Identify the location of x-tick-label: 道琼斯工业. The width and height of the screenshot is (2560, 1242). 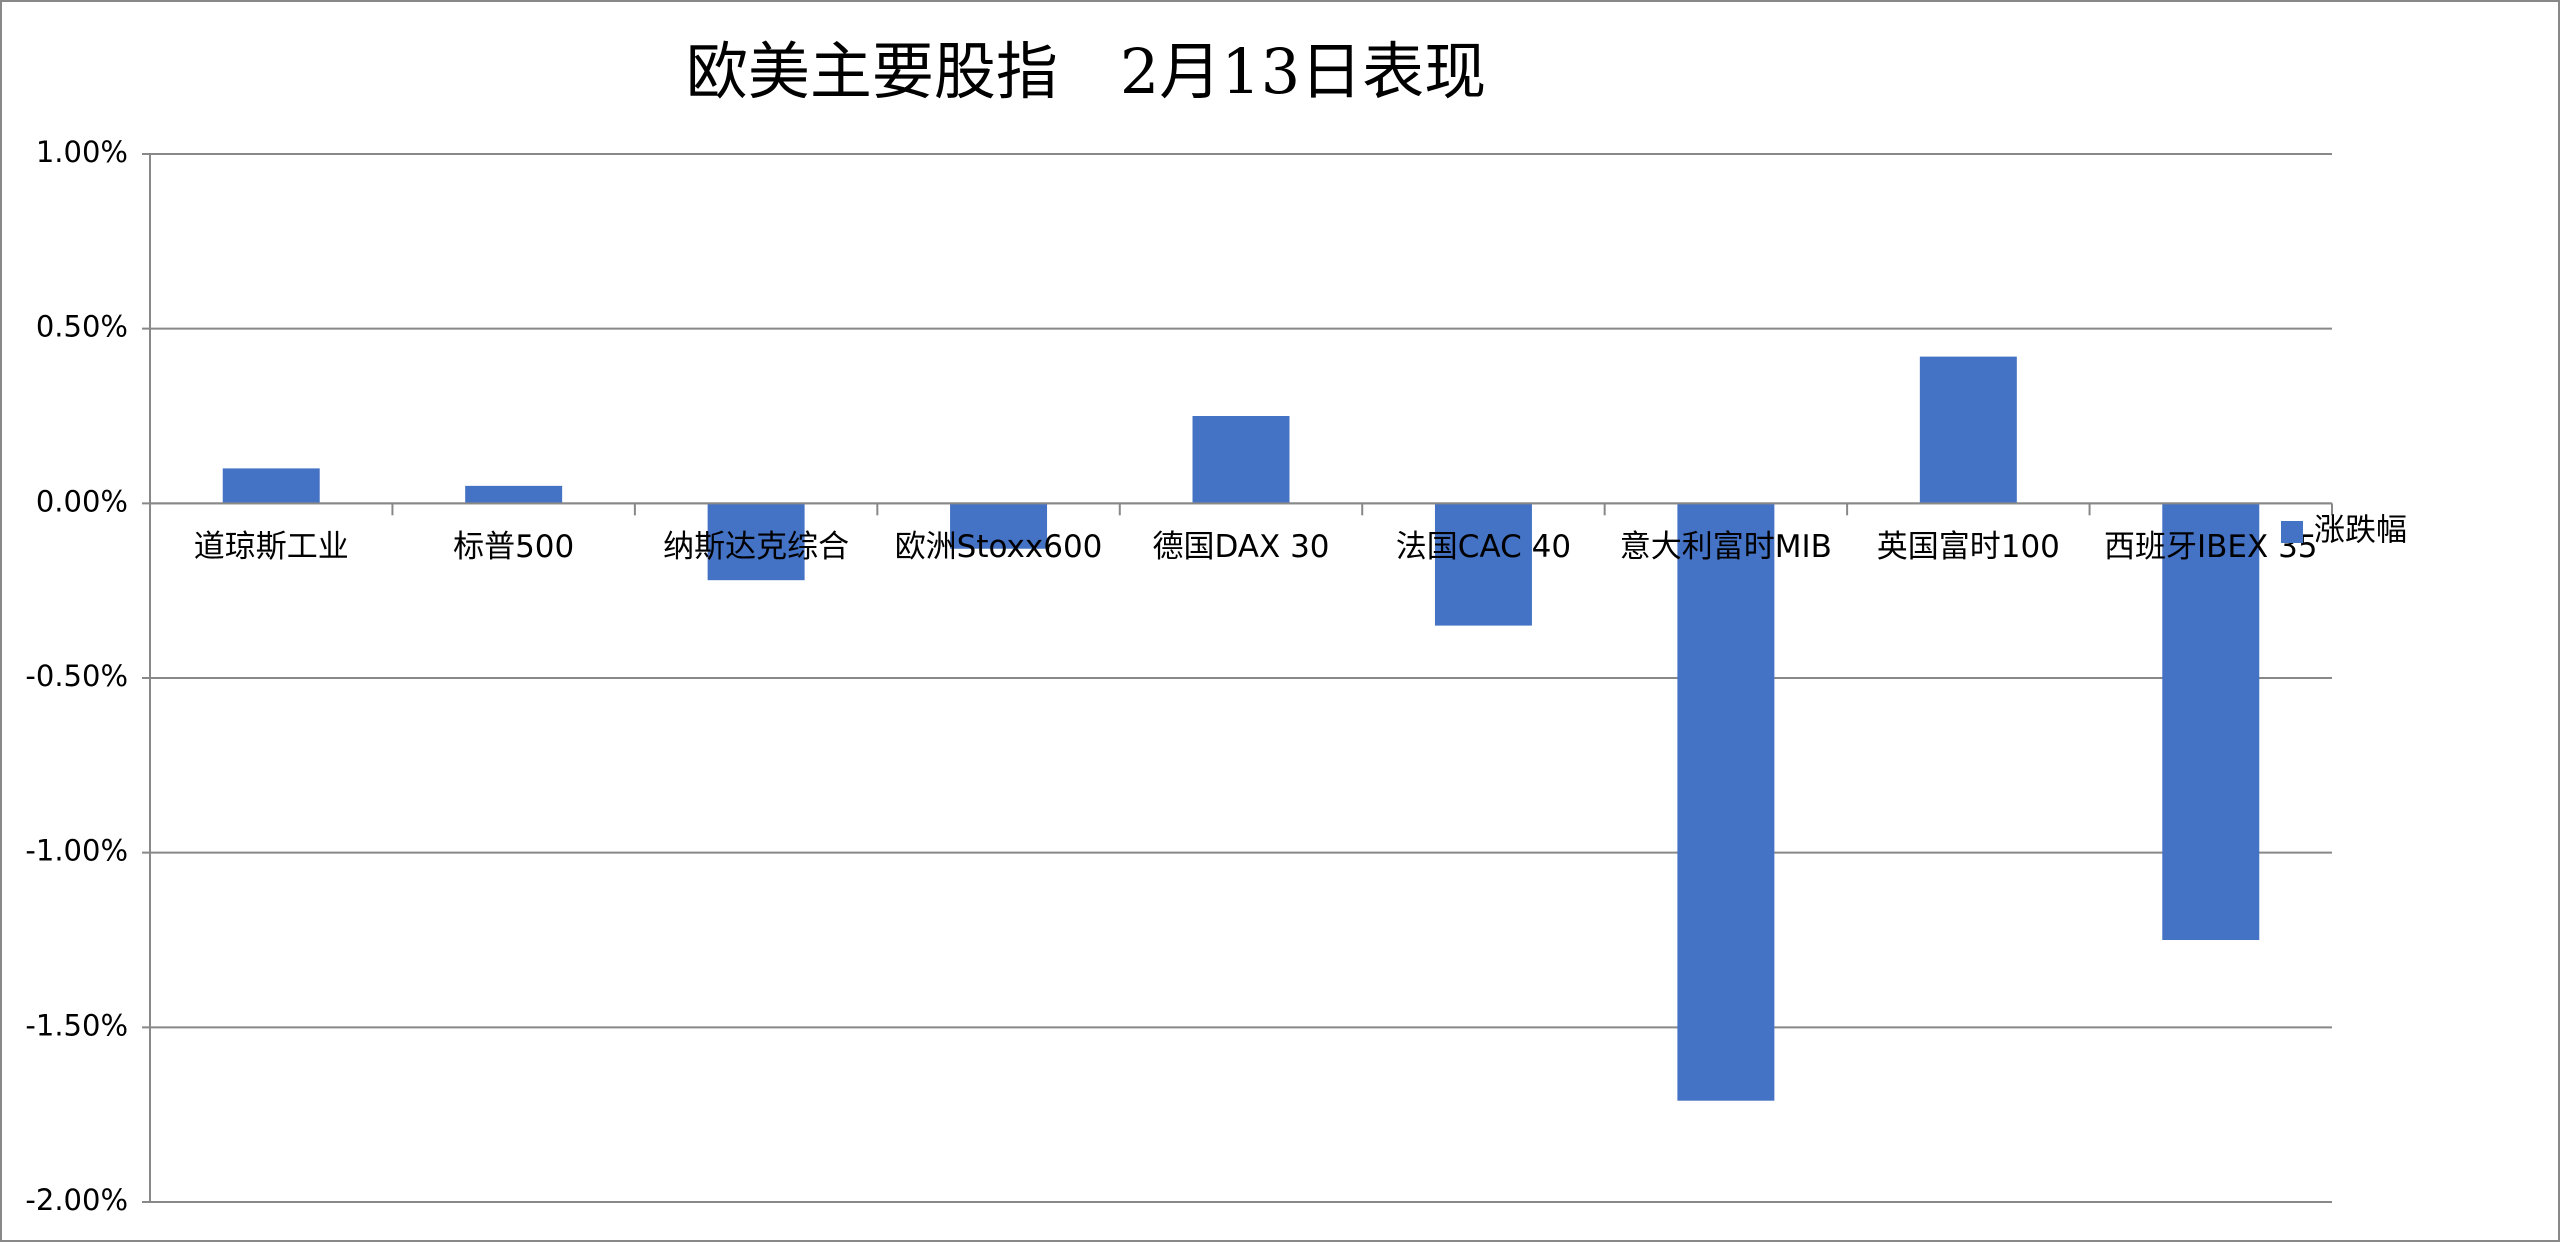
(271, 547).